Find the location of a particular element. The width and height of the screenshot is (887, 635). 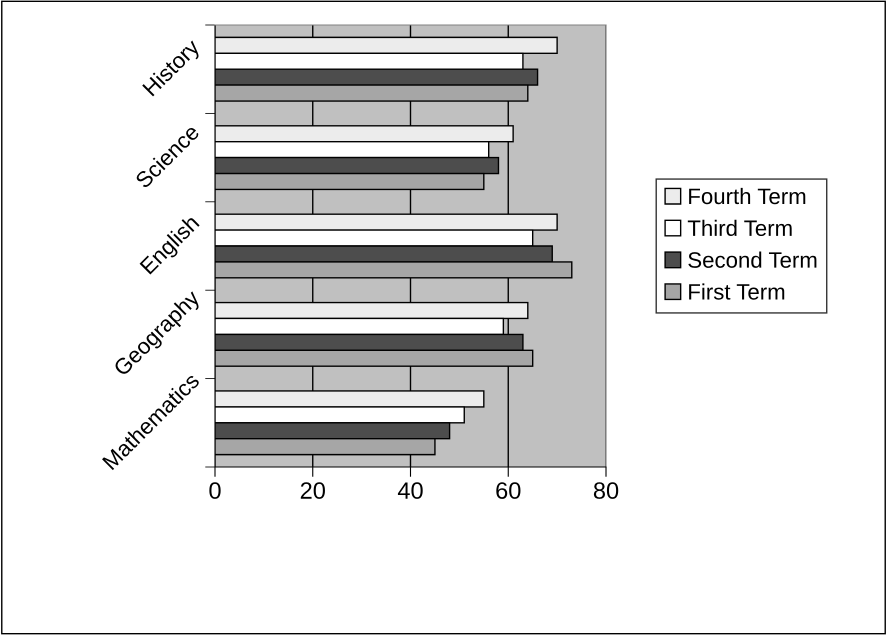

legend-label: Third Term is located at coordinates (740, 228).